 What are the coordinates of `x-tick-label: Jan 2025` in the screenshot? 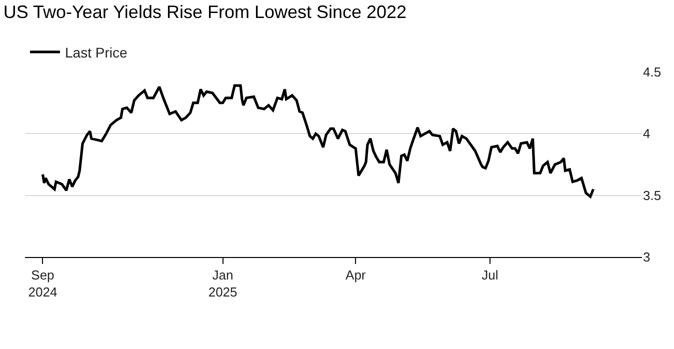 It's located at (223, 284).